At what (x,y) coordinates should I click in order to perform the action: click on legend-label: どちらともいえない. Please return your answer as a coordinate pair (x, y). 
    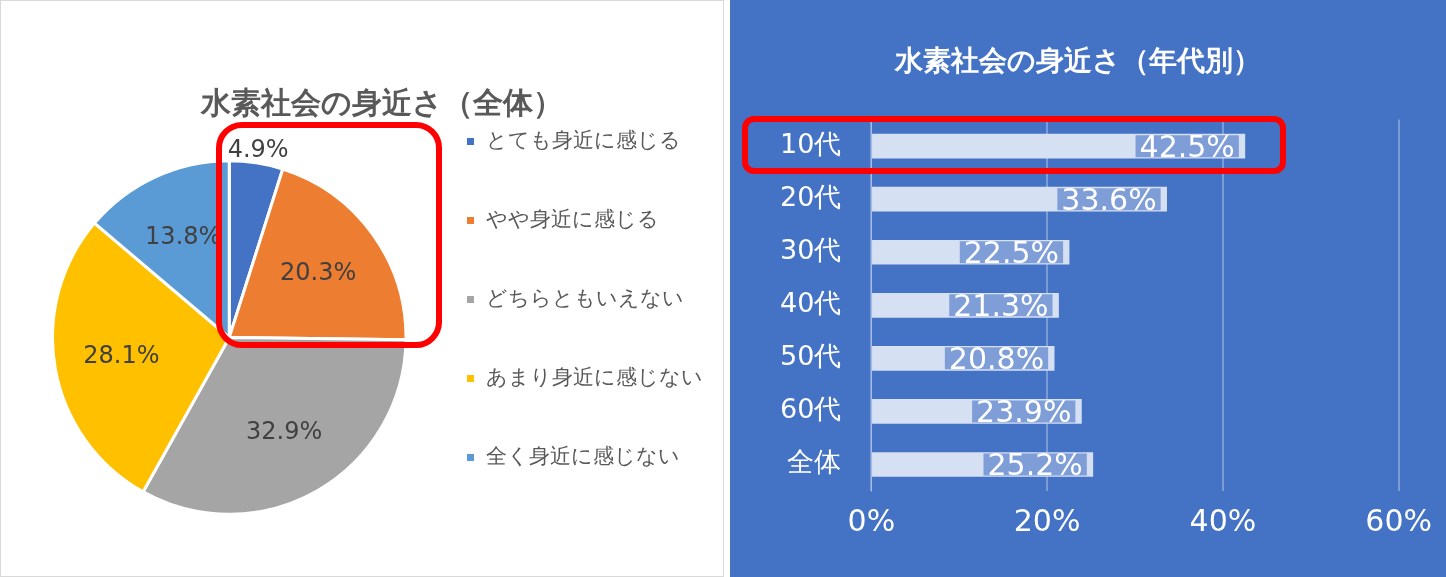
    Looking at the image, I should click on (585, 297).